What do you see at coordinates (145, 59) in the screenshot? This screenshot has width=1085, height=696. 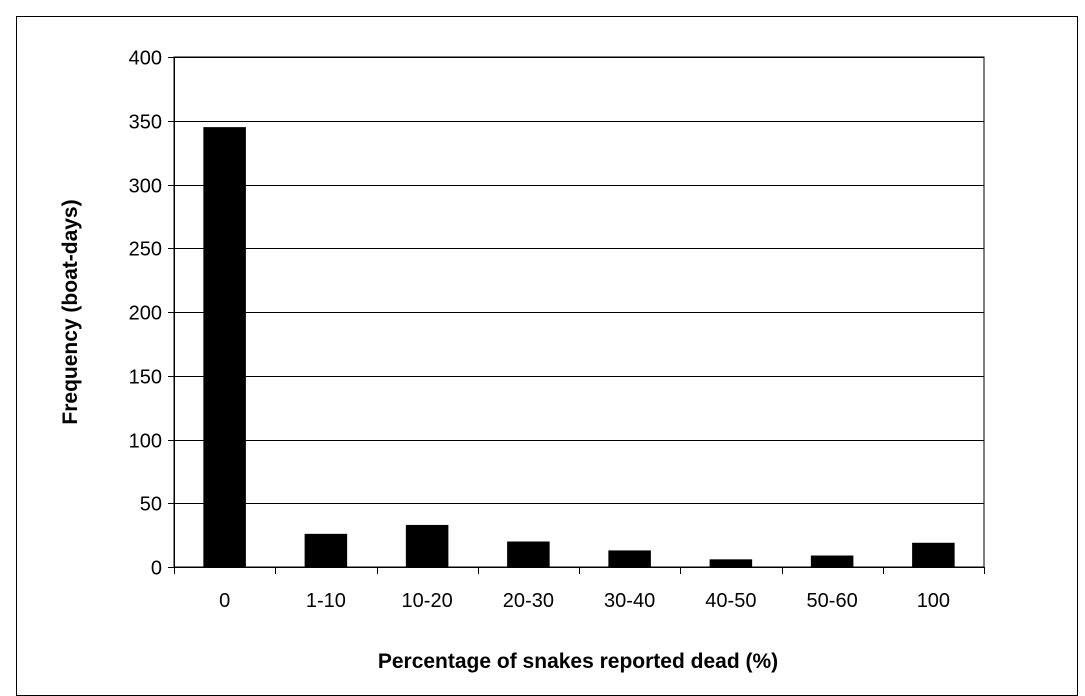 I see `y-tick-label: 400` at bounding box center [145, 59].